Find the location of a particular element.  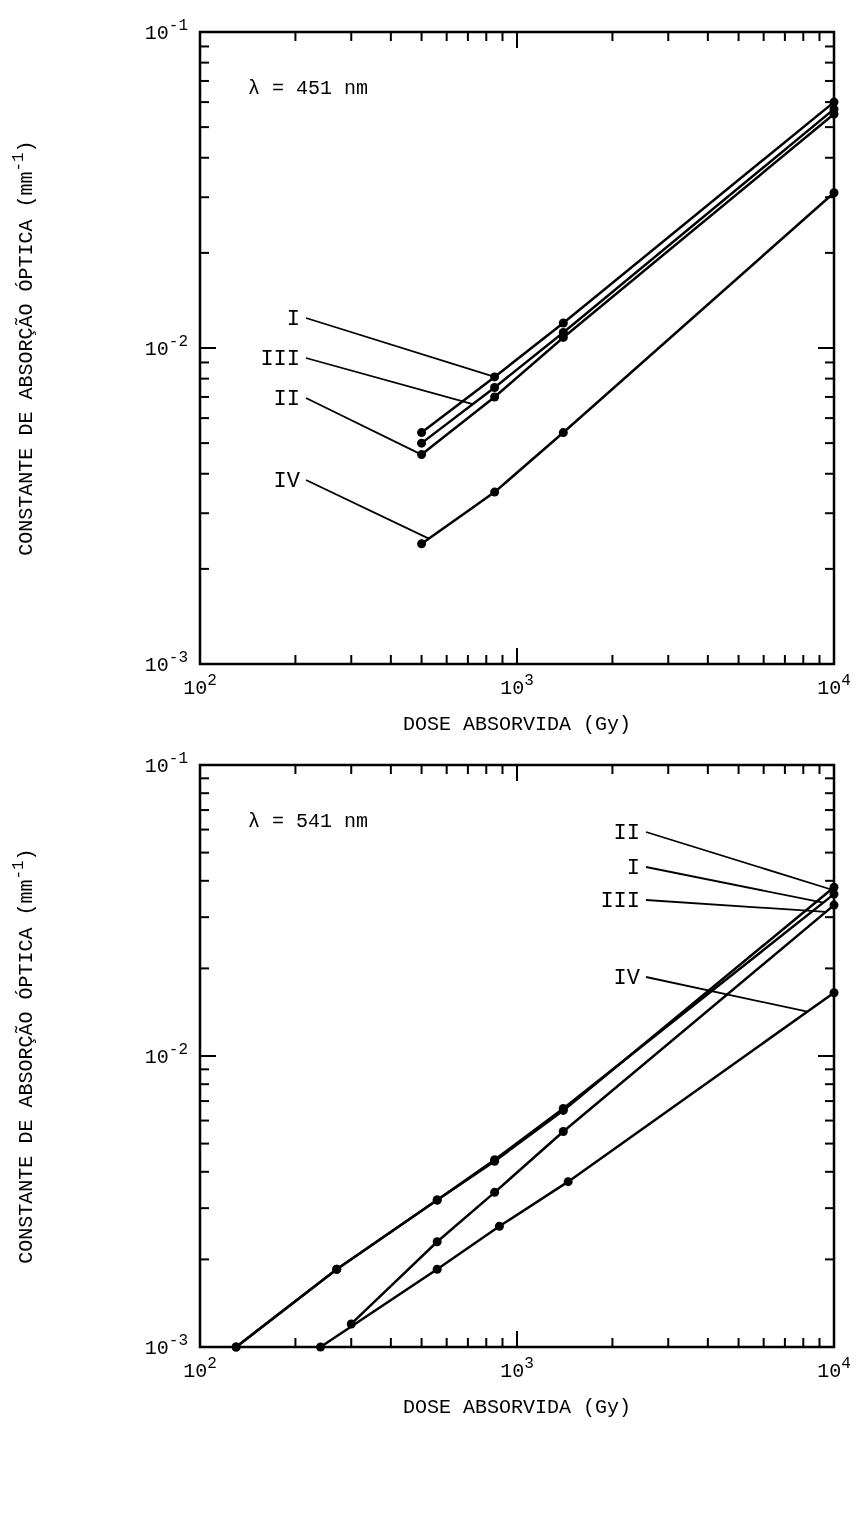

legend-label: III is located at coordinates (280, 359).